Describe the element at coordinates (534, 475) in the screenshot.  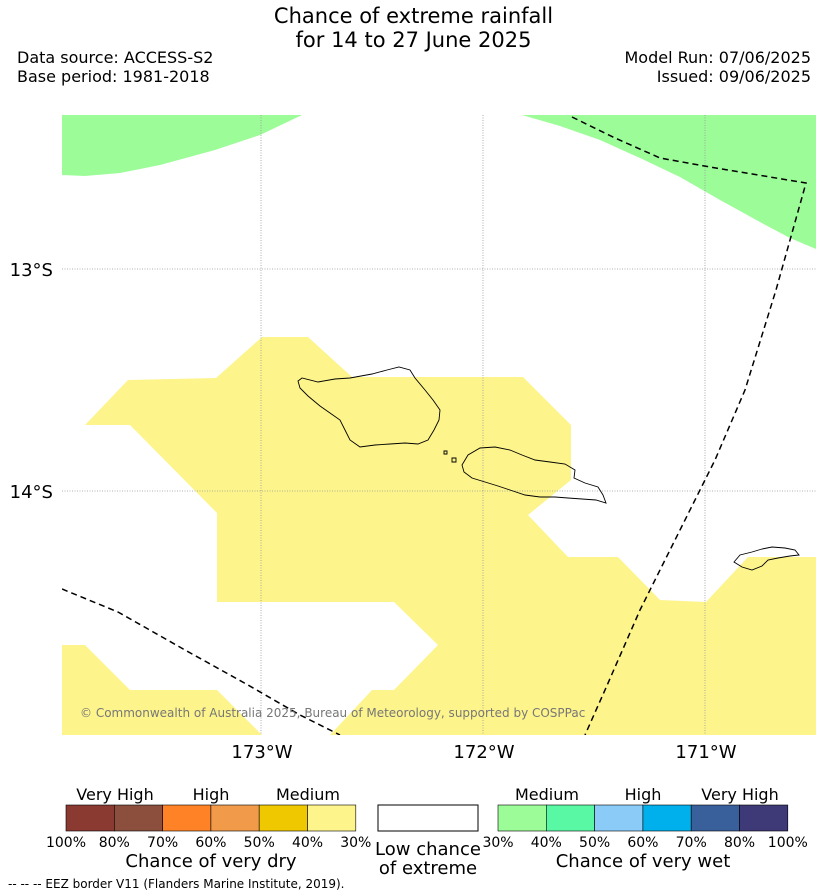
I see `island-upolu` at that location.